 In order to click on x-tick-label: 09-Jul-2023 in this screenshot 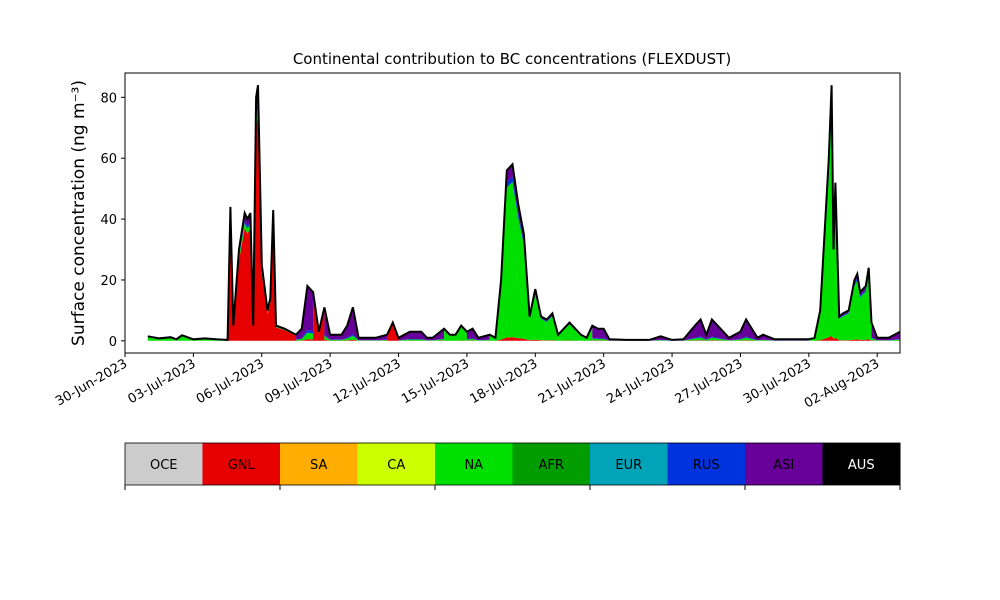, I will do `click(298, 381)`.